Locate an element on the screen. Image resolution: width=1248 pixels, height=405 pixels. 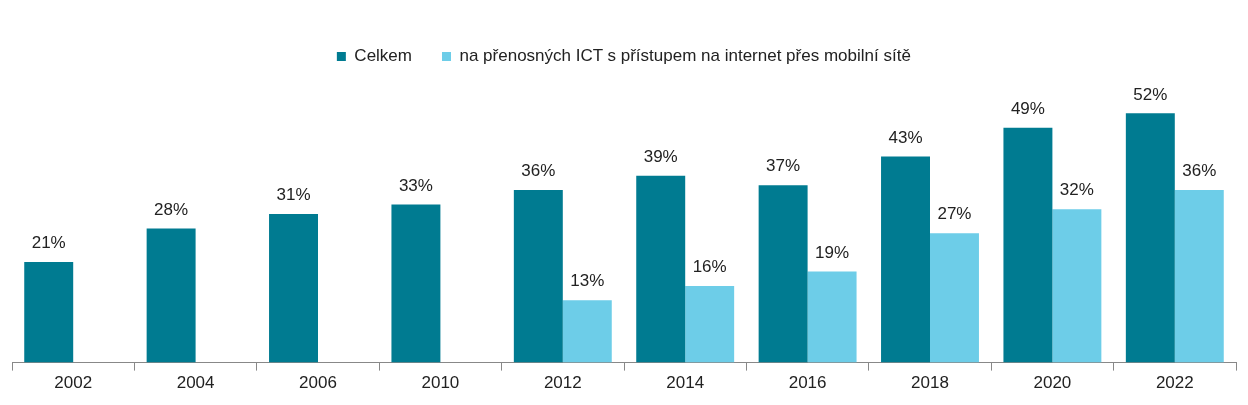
data-label: 16% is located at coordinates (709, 267).